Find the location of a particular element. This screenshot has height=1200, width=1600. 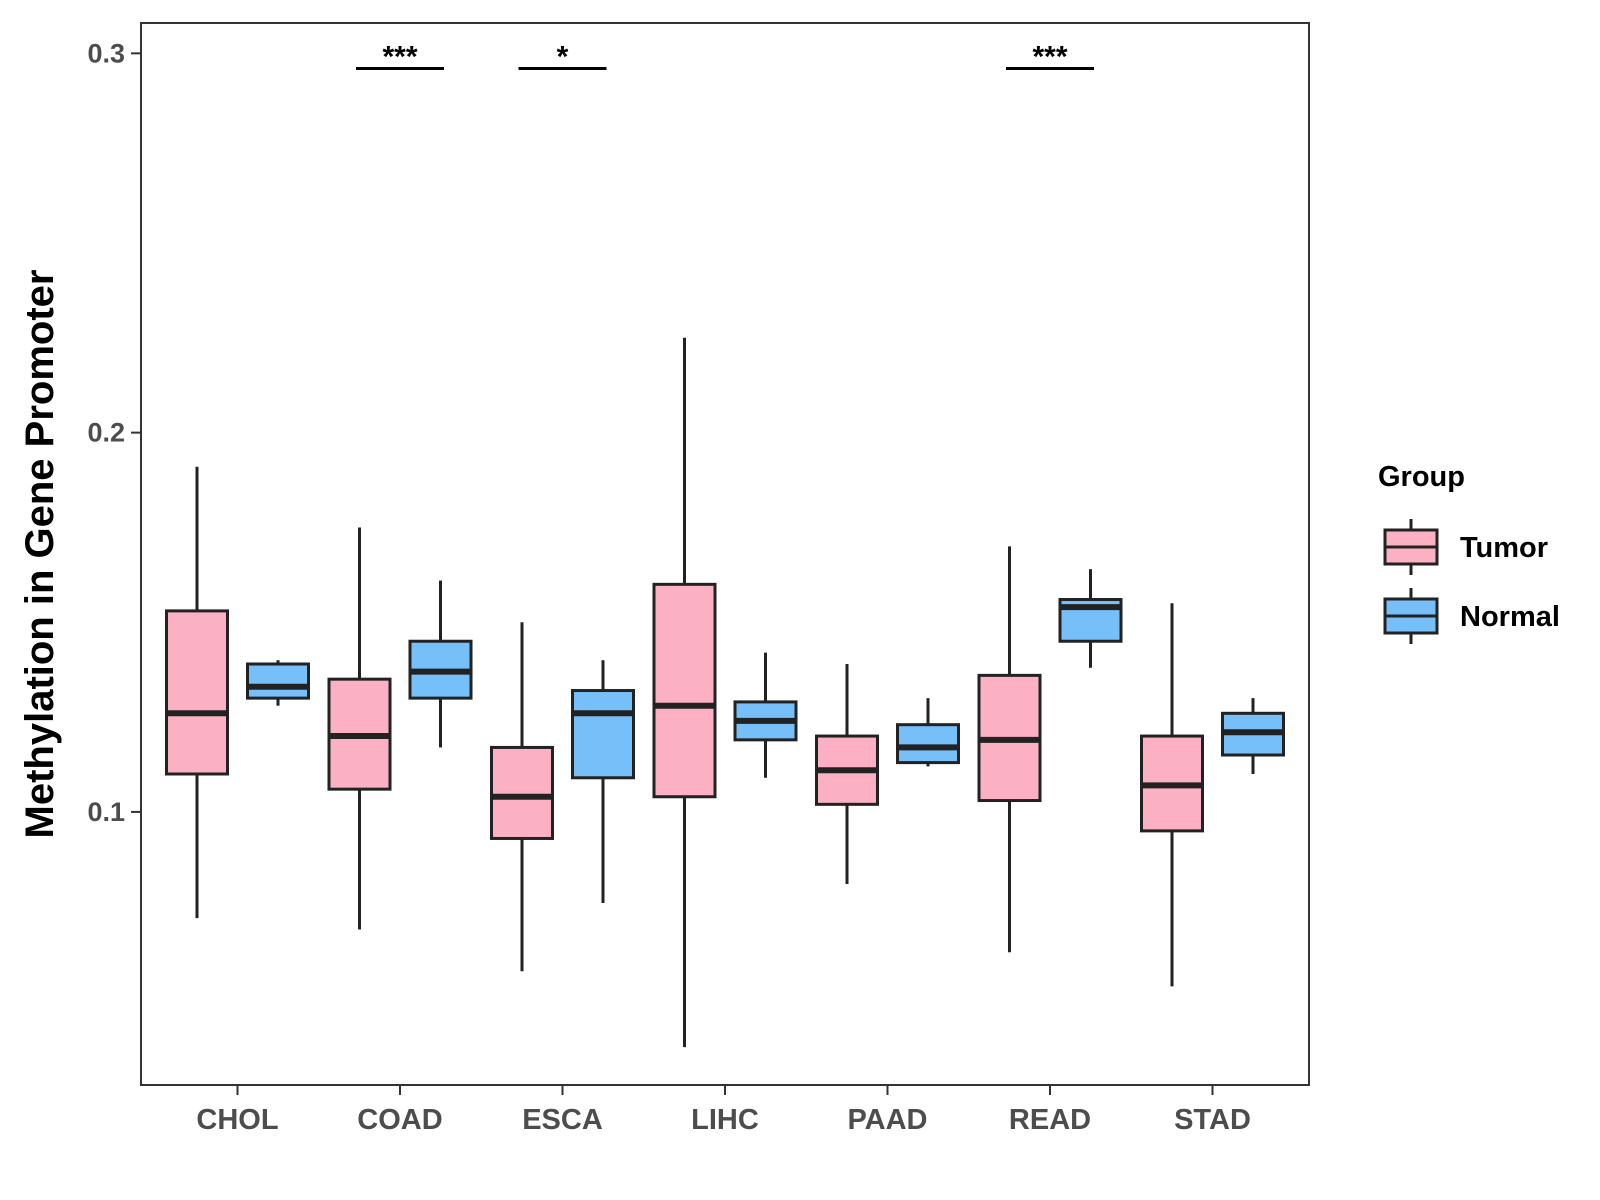

y-axis-title: Methylation in Gene Promoter is located at coordinates (40, 554).